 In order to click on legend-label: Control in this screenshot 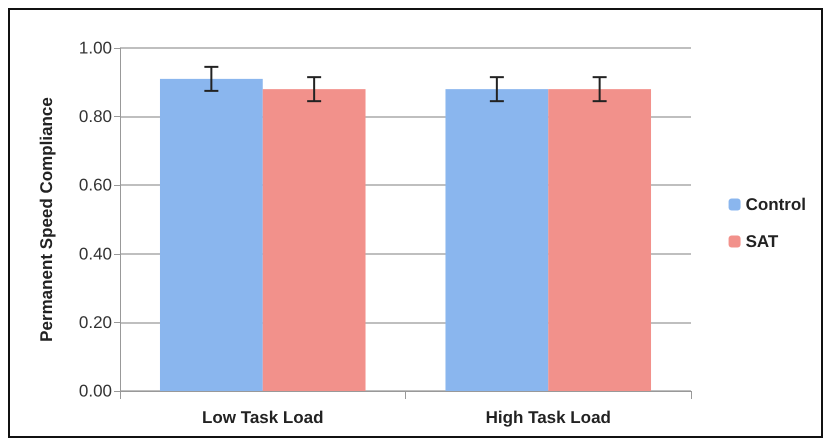, I will do `click(776, 204)`.